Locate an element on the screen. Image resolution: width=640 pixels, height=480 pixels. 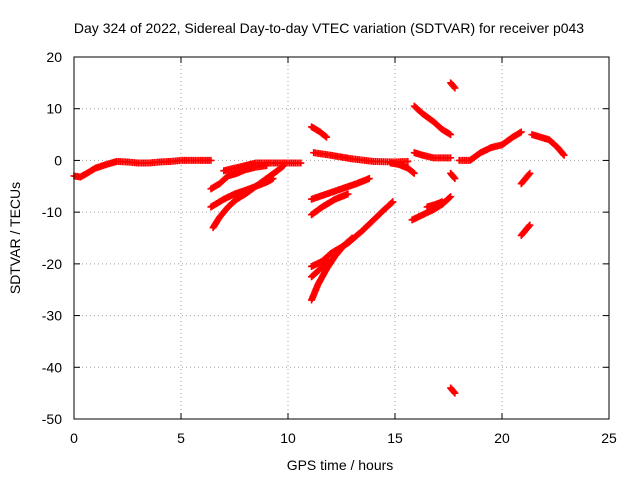
y-tick-label: -30 is located at coordinates (52, 316).